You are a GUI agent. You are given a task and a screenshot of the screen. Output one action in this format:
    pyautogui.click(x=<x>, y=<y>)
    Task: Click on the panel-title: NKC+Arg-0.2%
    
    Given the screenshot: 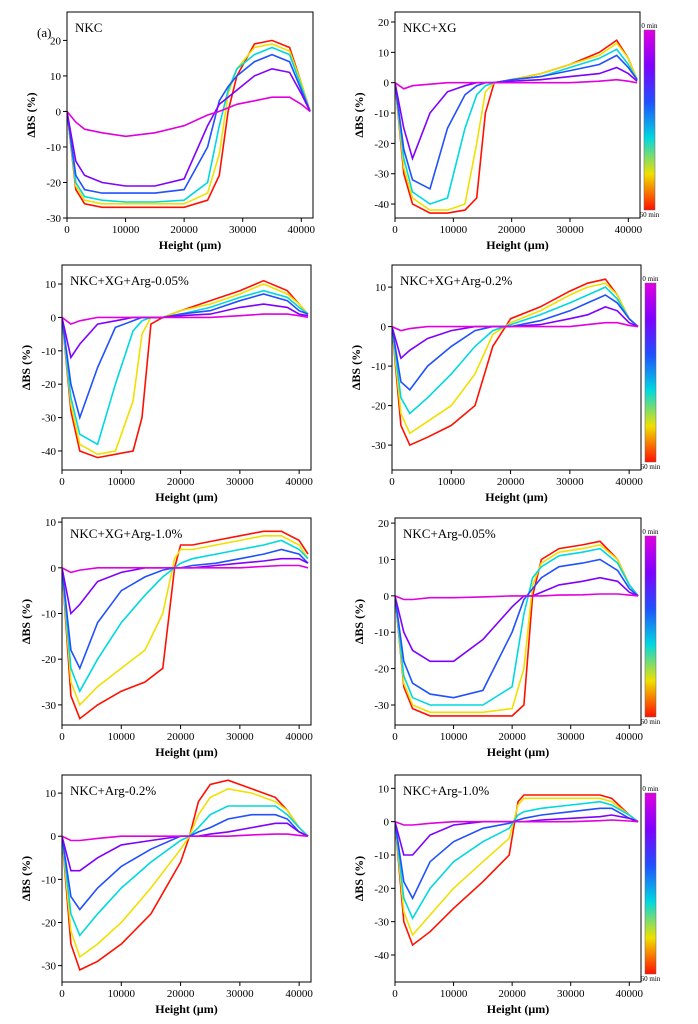 What is the action you would take?
    pyautogui.click(x=113, y=790)
    